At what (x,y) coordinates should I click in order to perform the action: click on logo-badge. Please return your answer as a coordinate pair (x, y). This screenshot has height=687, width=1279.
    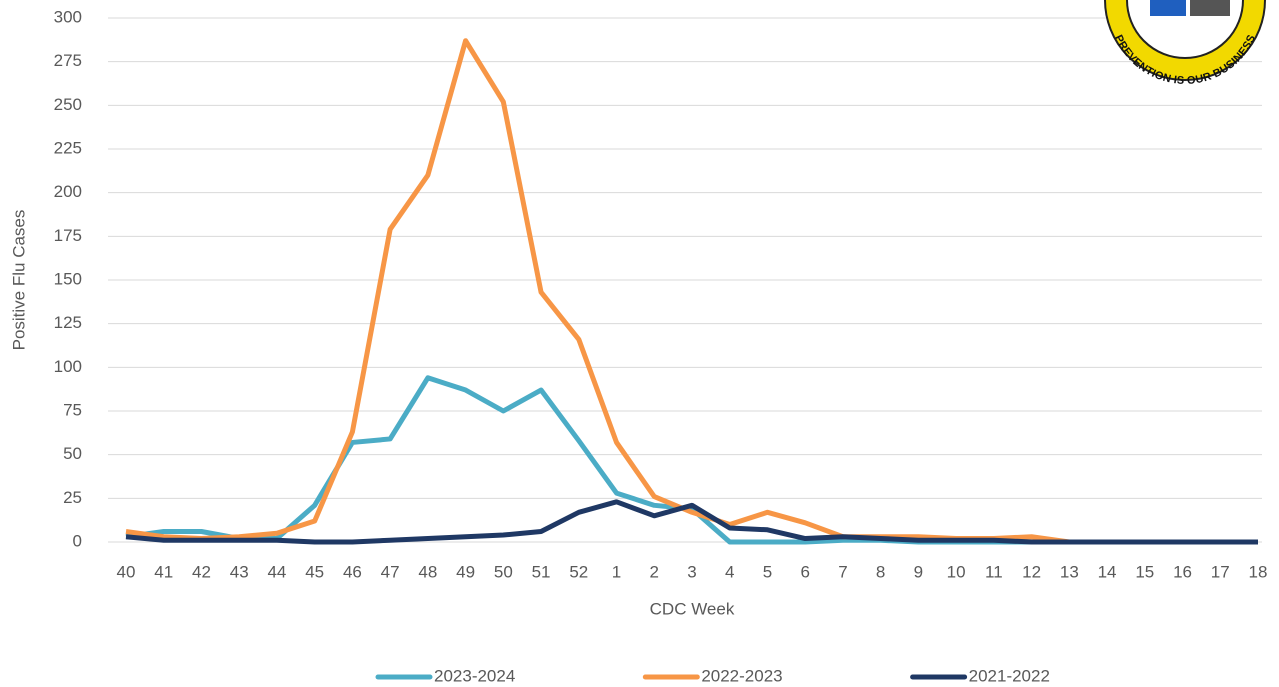
    Looking at the image, I should click on (1168, 8).